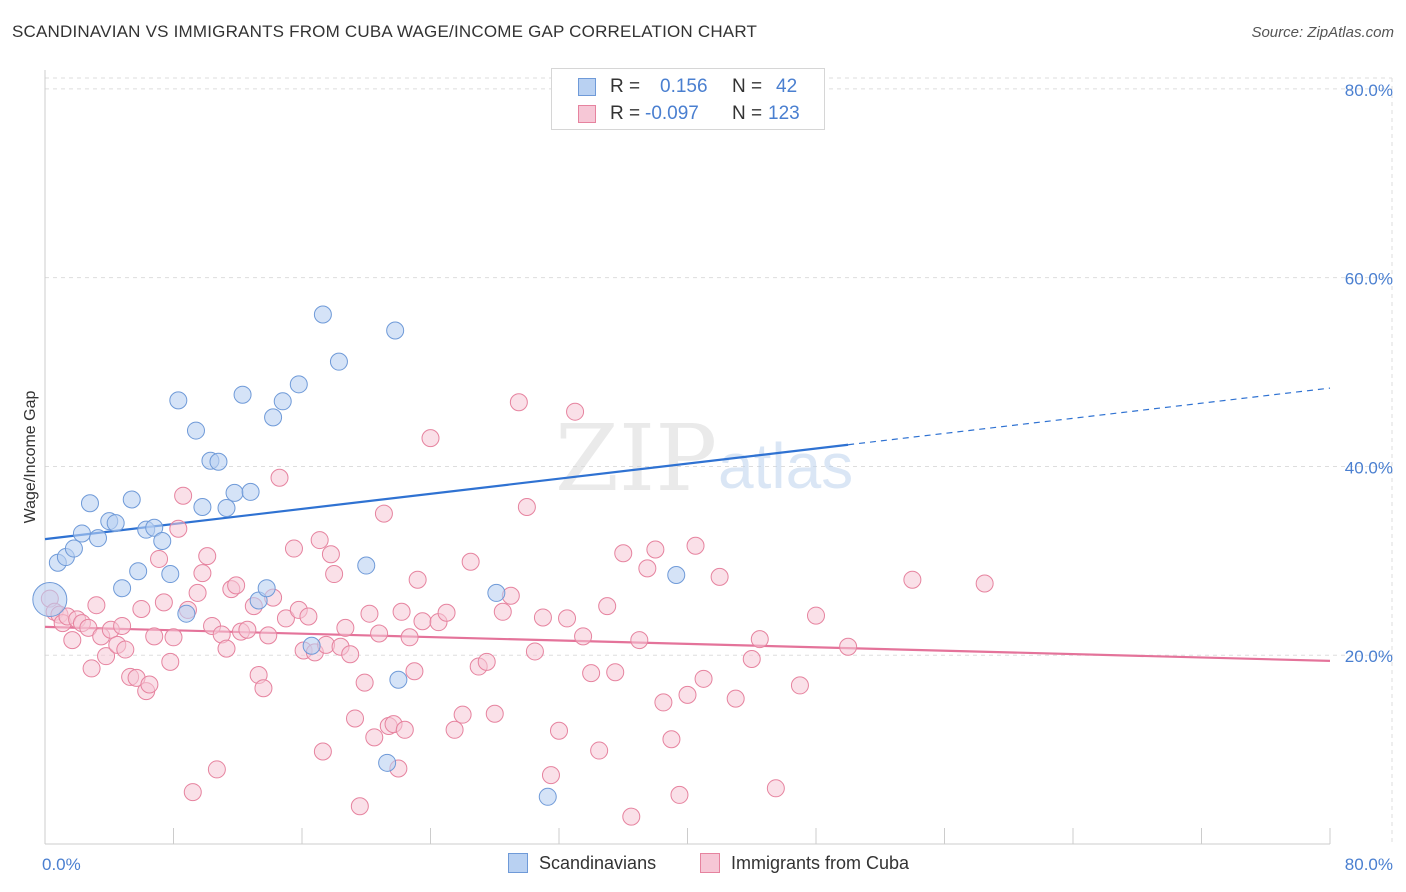 This screenshot has height=892, width=1406. I want to click on trend-line-cuba, so click(687, 643).